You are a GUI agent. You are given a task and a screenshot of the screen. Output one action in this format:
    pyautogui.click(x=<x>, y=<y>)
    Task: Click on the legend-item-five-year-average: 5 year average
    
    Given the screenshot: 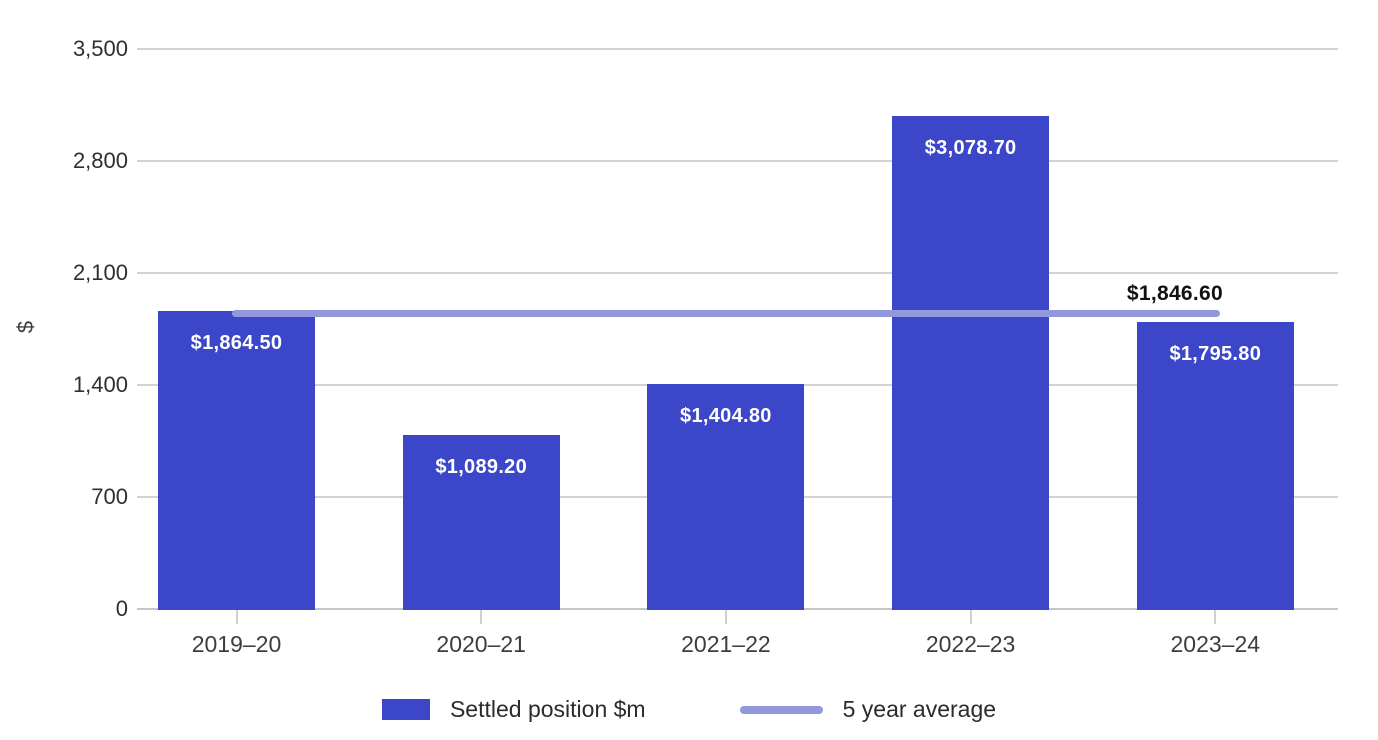 What is the action you would take?
    pyautogui.click(x=868, y=709)
    